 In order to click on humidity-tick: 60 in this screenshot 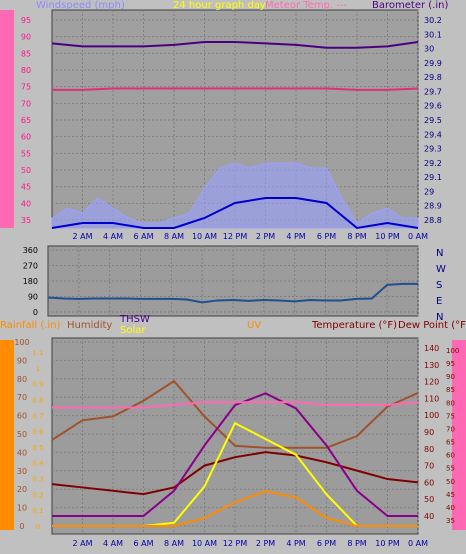, I will do `click(22, 416)`.